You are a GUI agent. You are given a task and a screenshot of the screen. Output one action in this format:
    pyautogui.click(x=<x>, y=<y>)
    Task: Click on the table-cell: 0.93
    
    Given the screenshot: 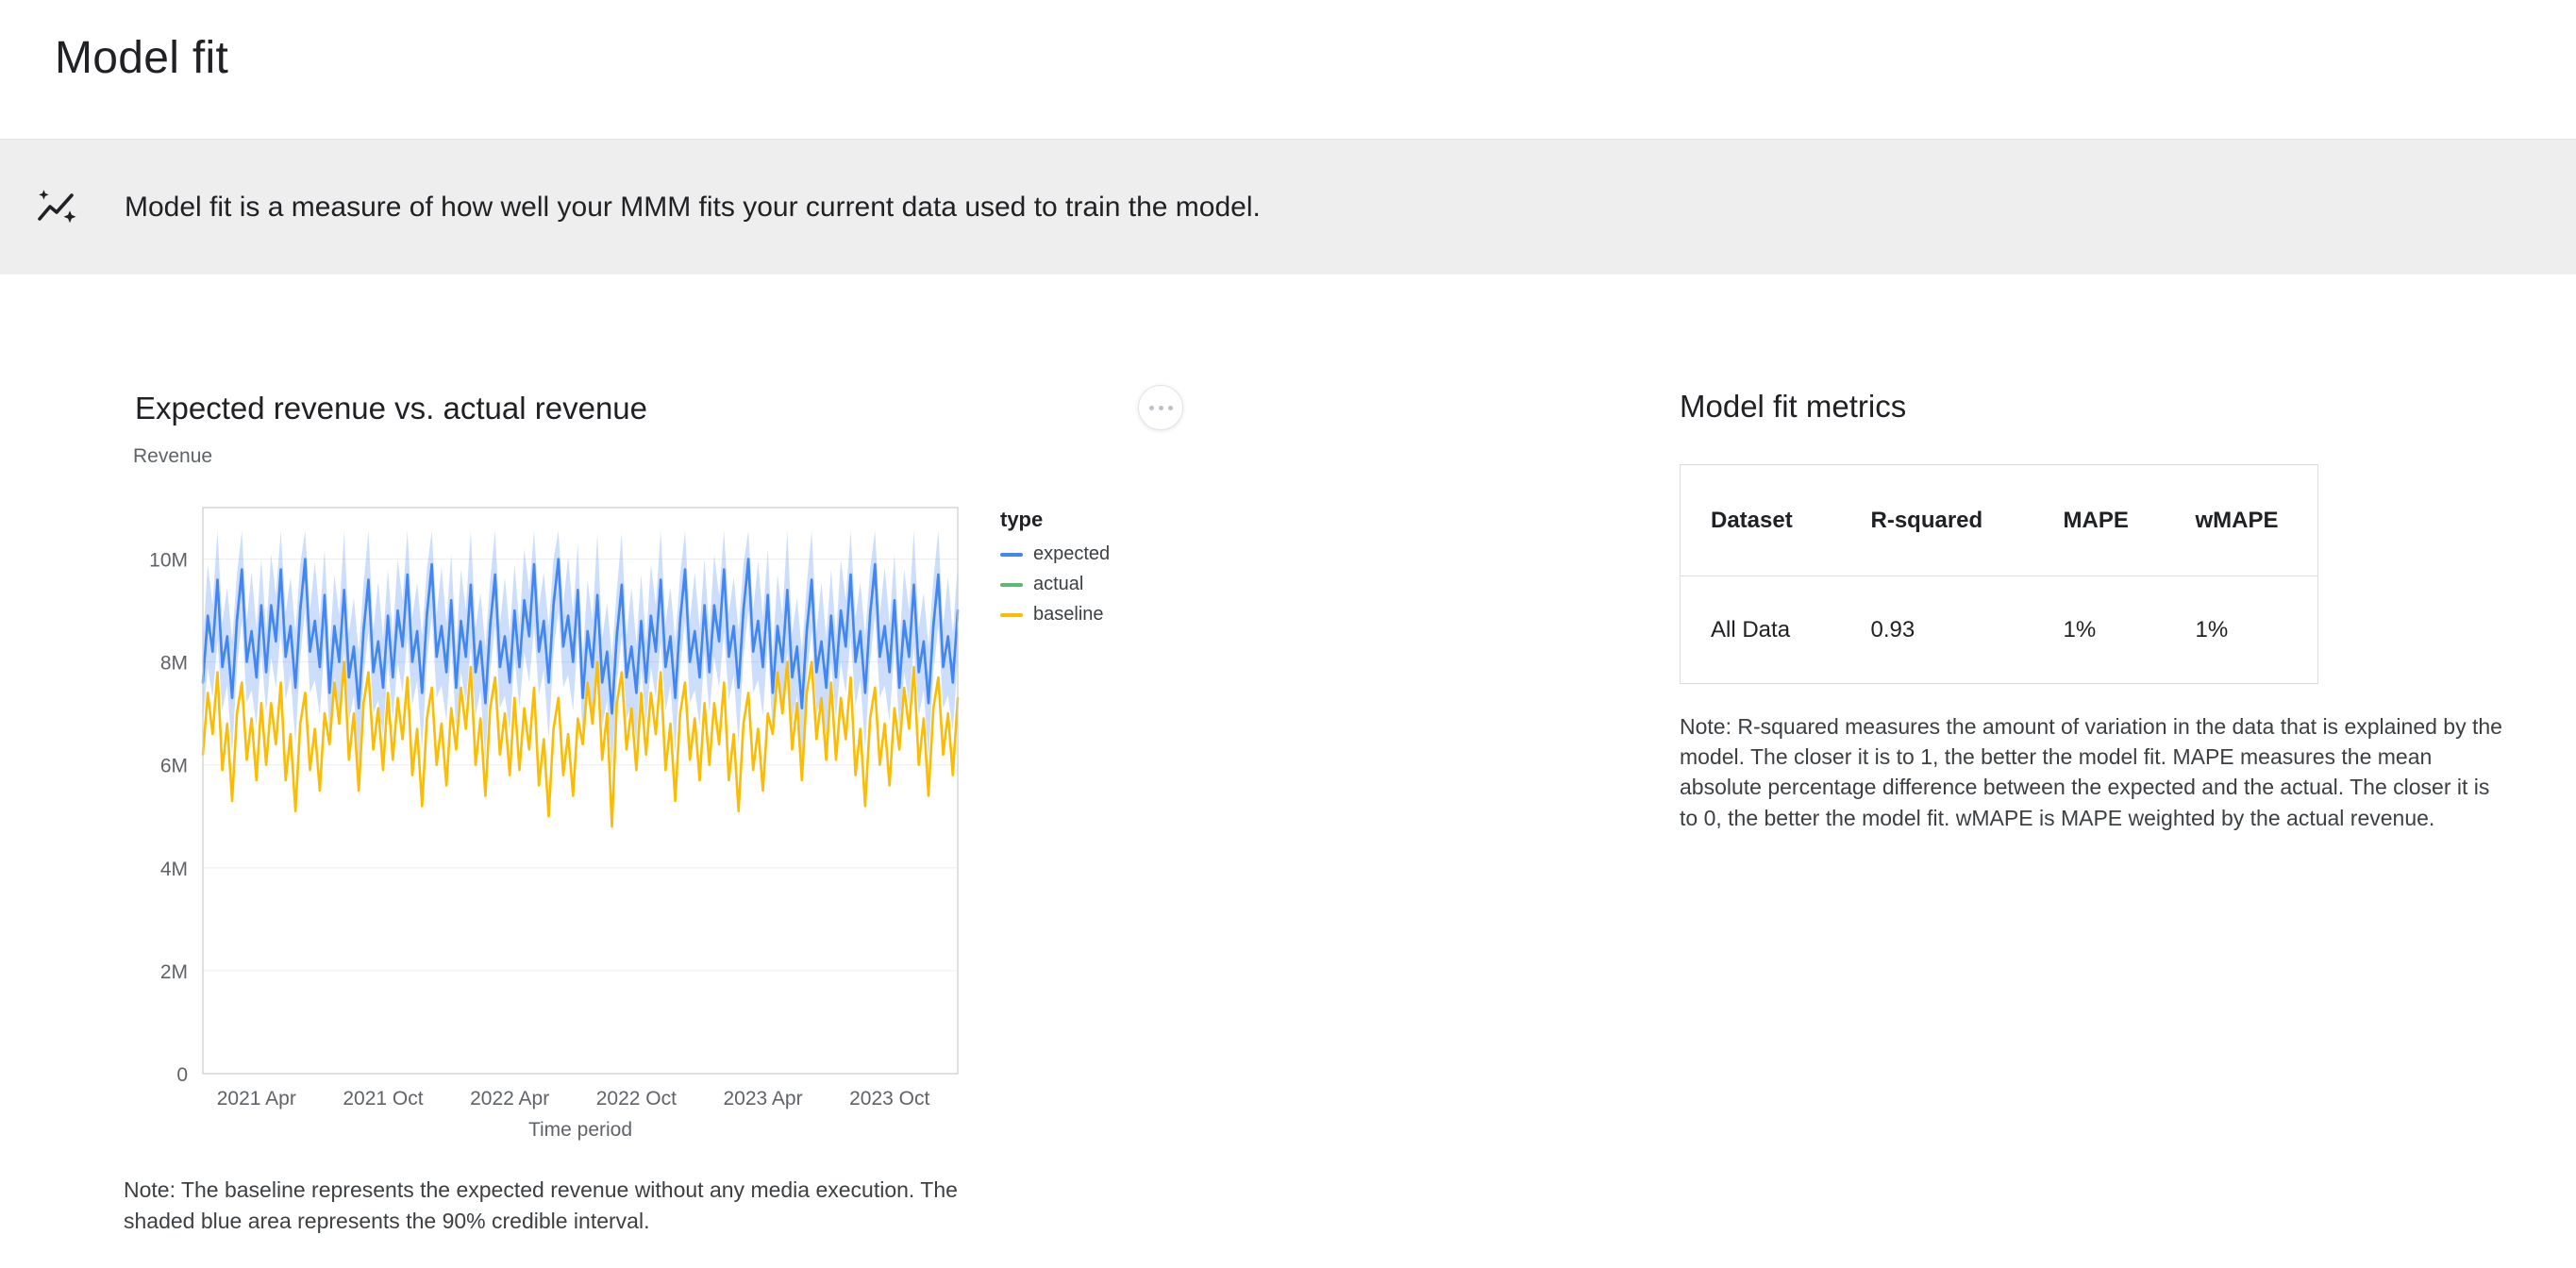 What is the action you would take?
    pyautogui.click(x=1892, y=629)
    